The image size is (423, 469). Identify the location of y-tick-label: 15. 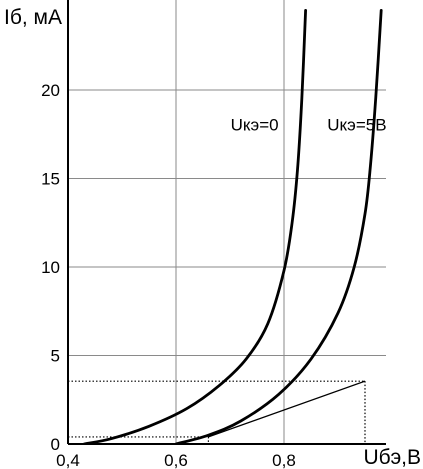
(50, 179).